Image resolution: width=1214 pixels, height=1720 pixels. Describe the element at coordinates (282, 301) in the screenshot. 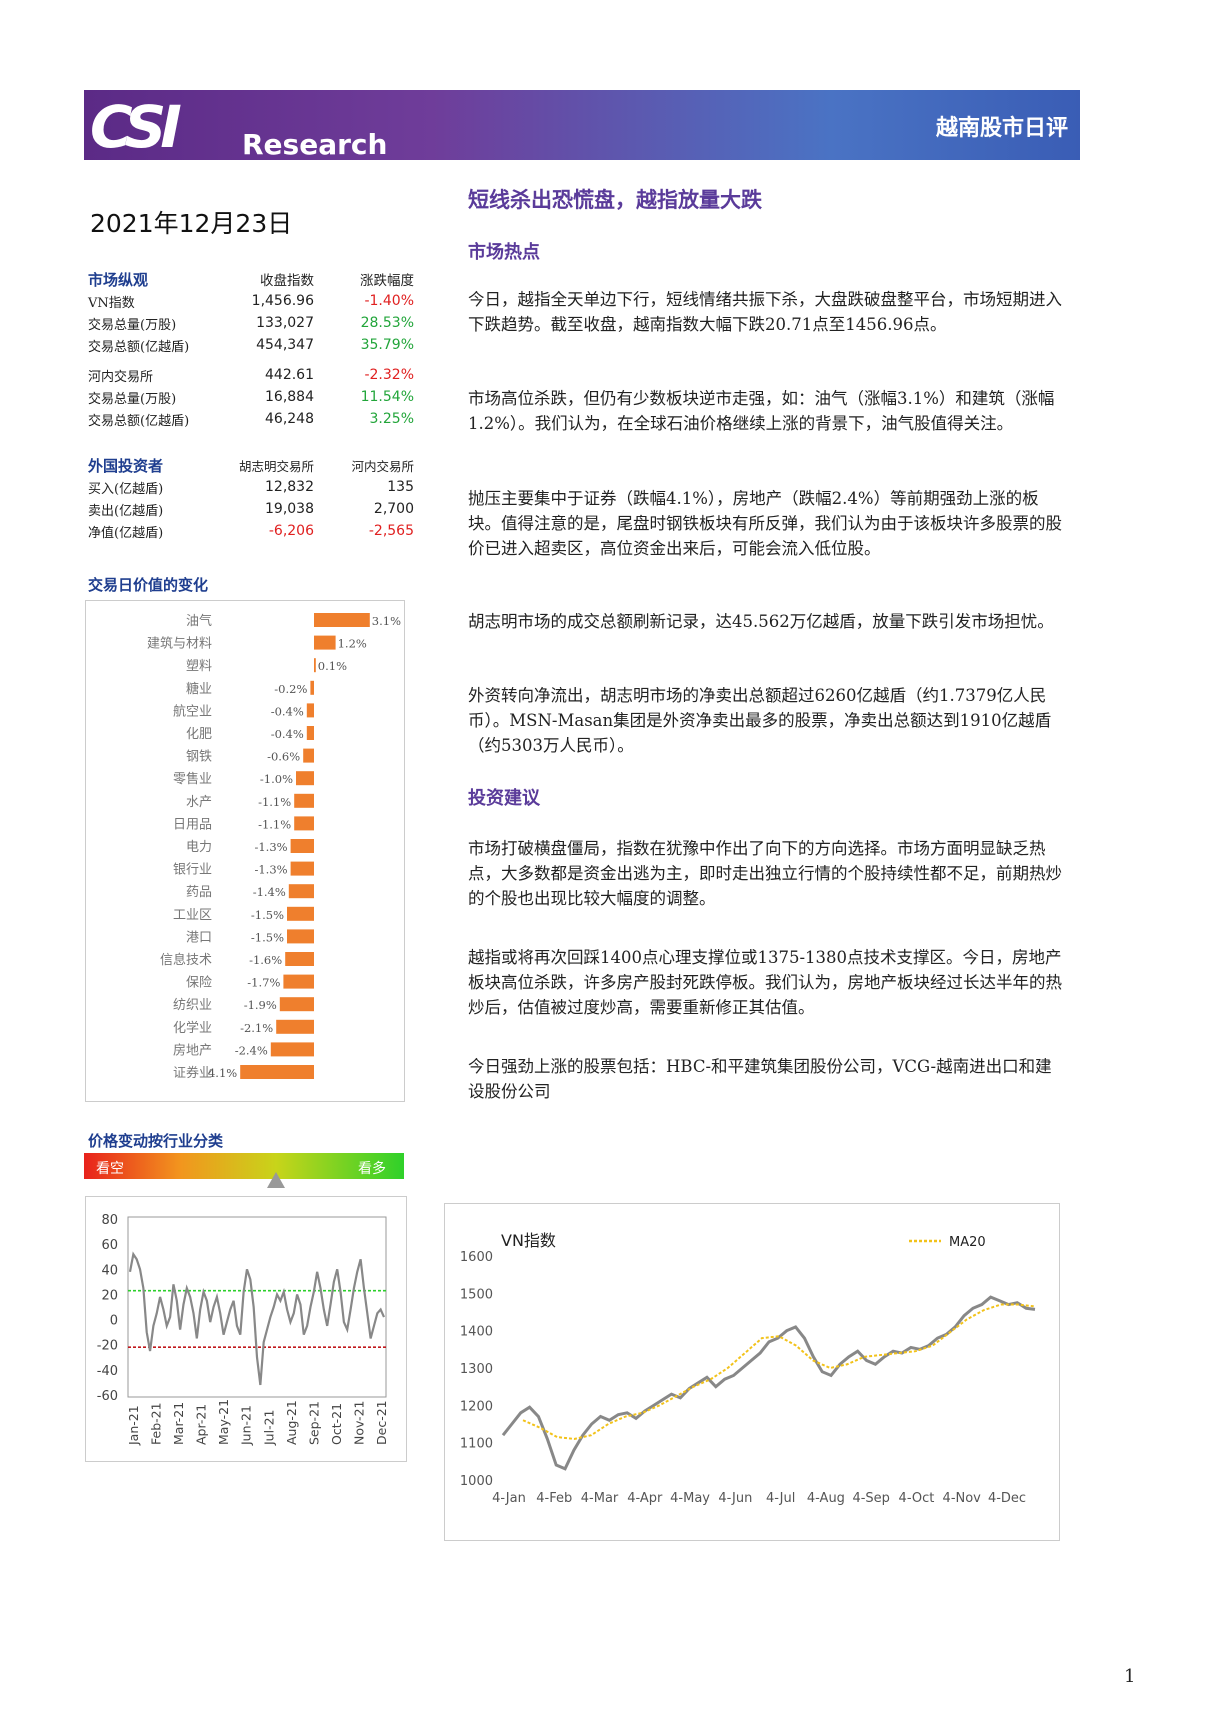

I see `row-value: 1,456.96` at that location.